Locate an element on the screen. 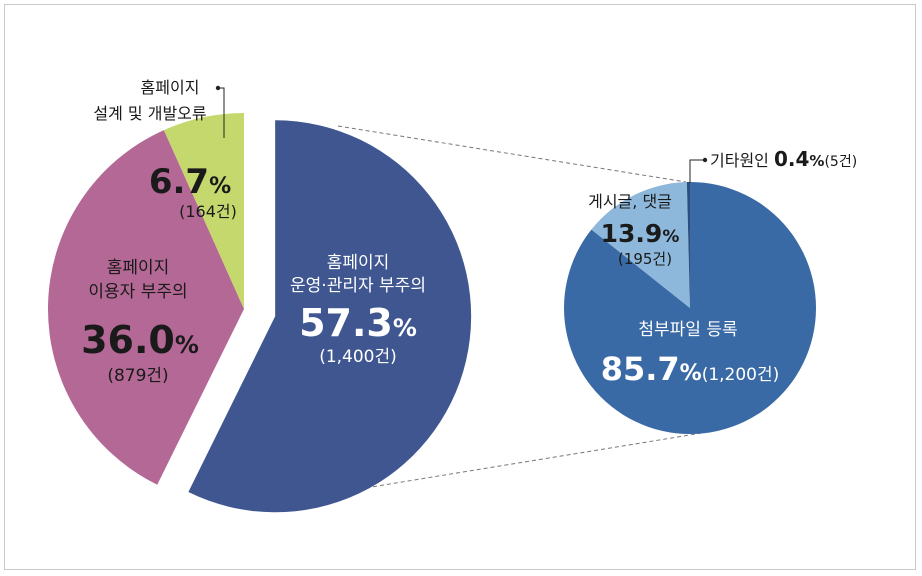  label-operator-percent: 57.3% is located at coordinates (358, 323).